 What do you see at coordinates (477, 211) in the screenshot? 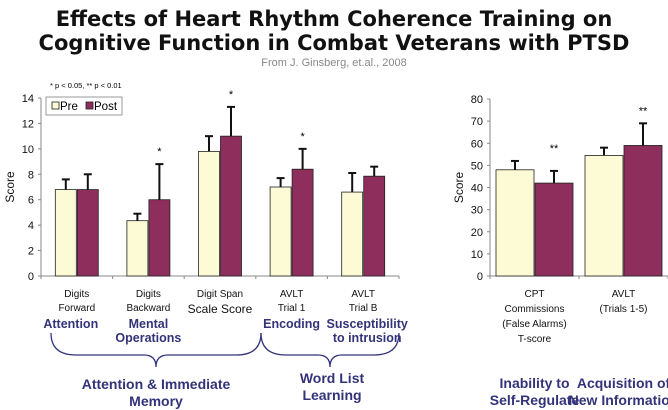
I see `y-tick-label: 30` at bounding box center [477, 211].